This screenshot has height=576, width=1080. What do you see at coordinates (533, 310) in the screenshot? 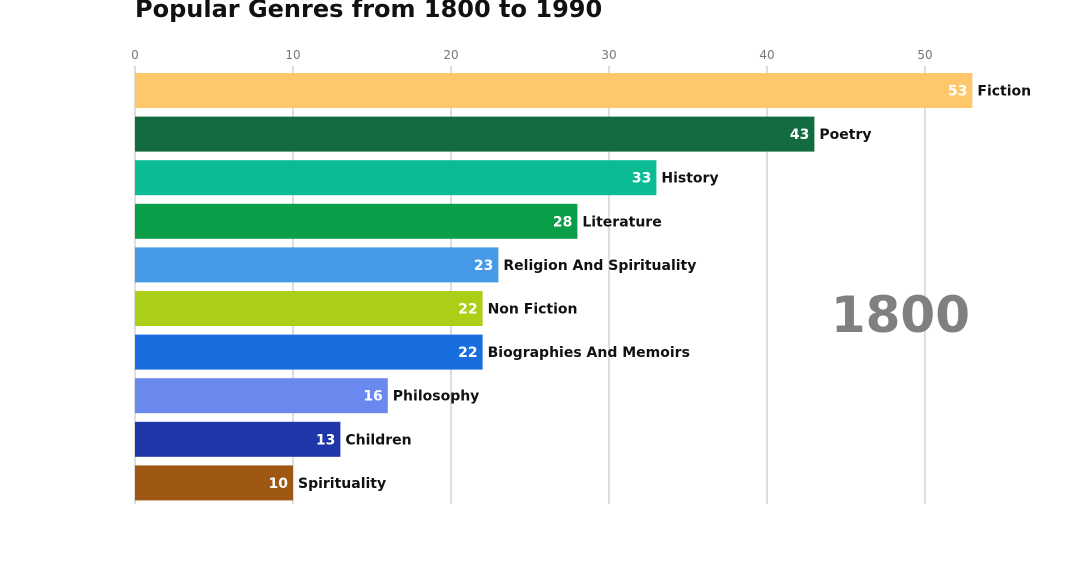
I see `bar-category-label: Non Fiction` at bounding box center [533, 310].